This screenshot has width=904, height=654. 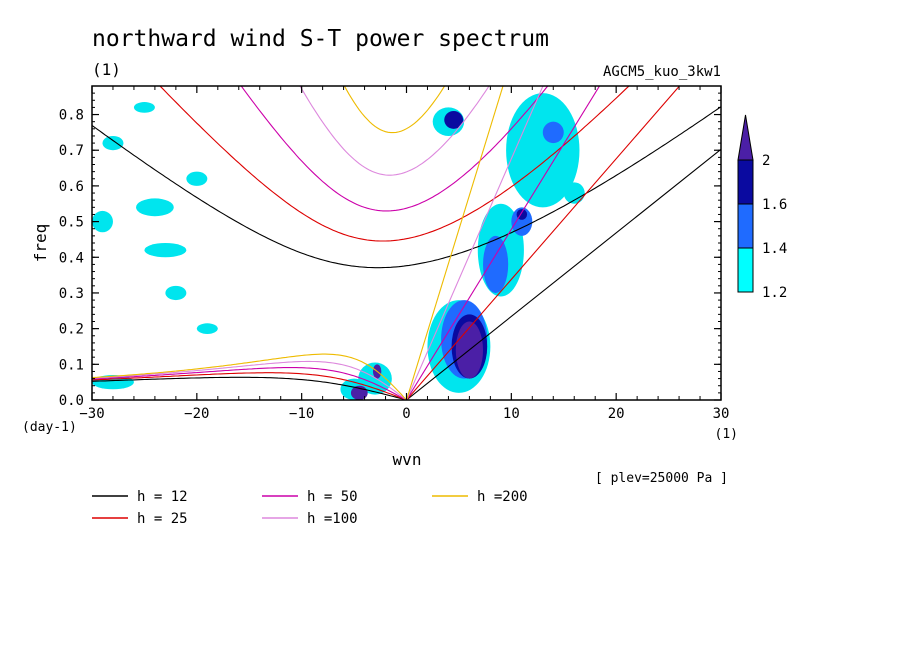 What do you see at coordinates (310, 508) in the screenshot?
I see `legend: h = 12 h = 25 h = 50 h =100 h =200` at bounding box center [310, 508].